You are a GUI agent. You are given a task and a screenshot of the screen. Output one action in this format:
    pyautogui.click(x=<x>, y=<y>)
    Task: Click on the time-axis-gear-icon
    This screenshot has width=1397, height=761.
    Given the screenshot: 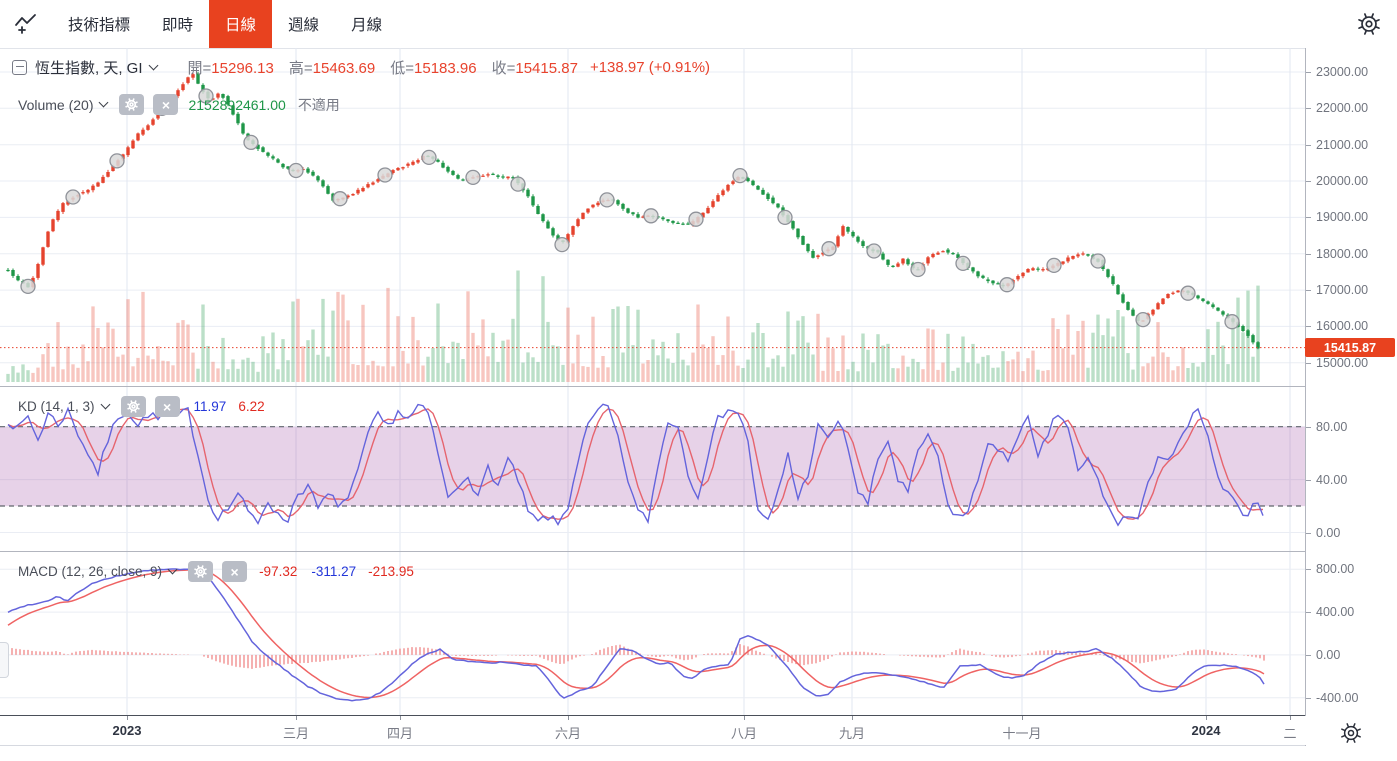 What is the action you would take?
    pyautogui.click(x=1351, y=733)
    